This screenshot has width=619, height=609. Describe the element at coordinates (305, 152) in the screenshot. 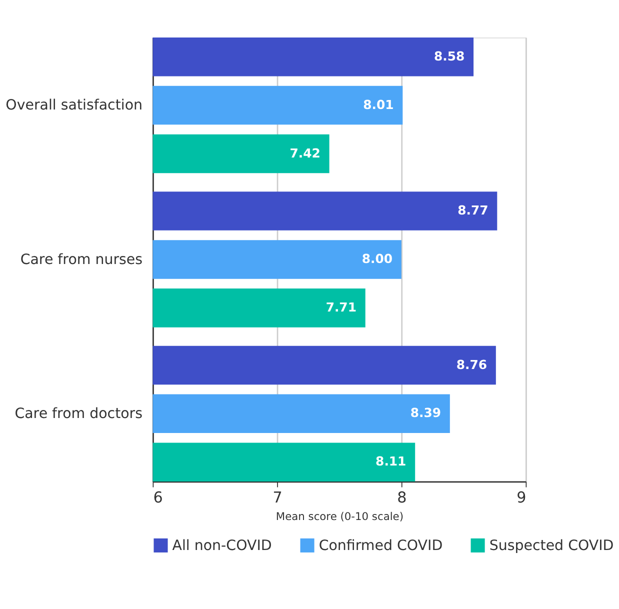

I see `text: 7.42` at that location.